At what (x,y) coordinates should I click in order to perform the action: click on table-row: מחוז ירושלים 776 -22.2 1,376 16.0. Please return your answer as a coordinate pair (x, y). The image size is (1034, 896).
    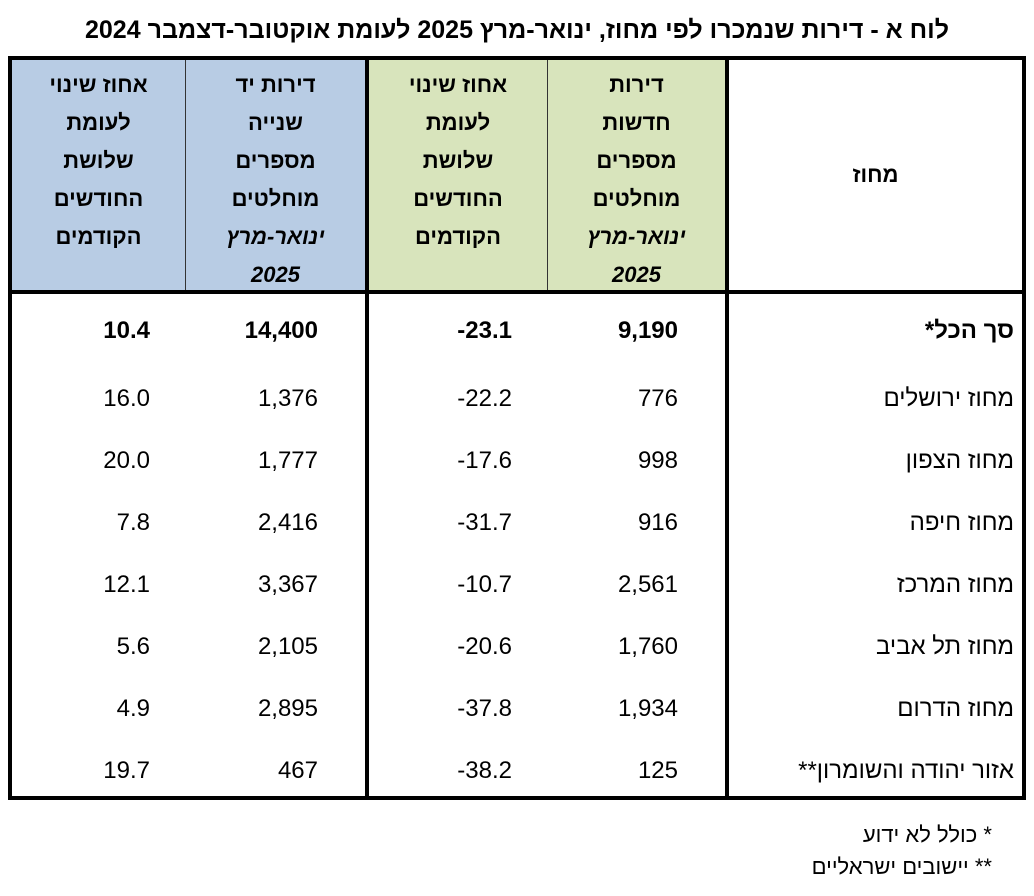
    Looking at the image, I should click on (517, 399).